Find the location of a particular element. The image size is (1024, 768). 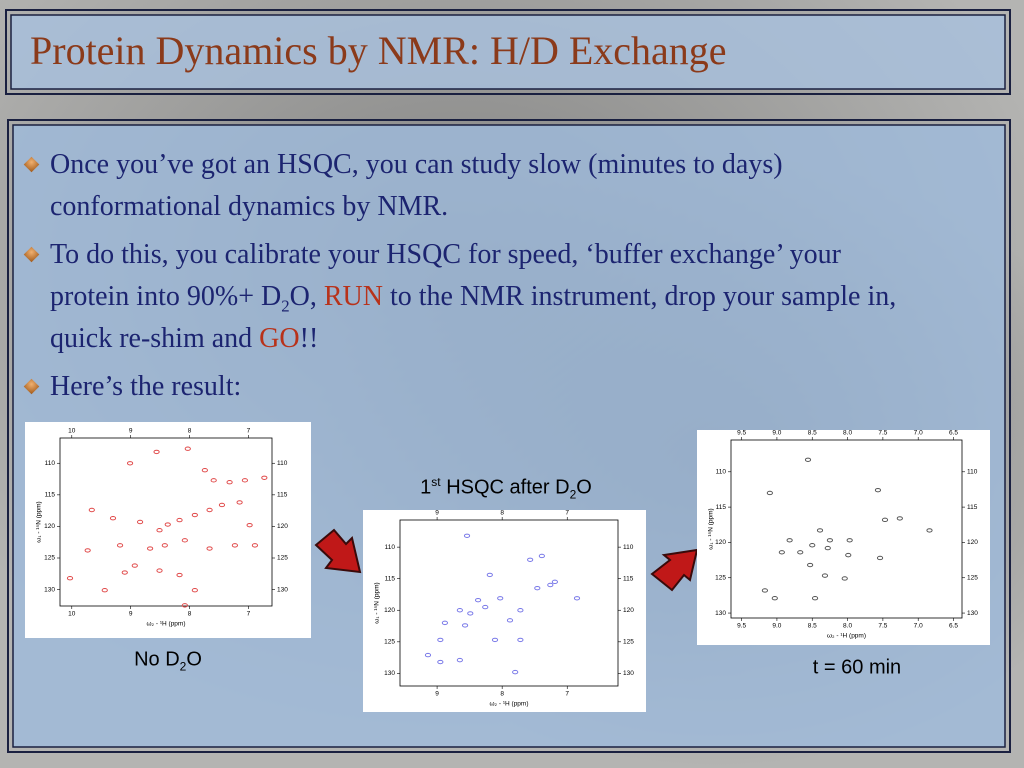

text-run: HSQC after D is located at coordinates (505, 487).